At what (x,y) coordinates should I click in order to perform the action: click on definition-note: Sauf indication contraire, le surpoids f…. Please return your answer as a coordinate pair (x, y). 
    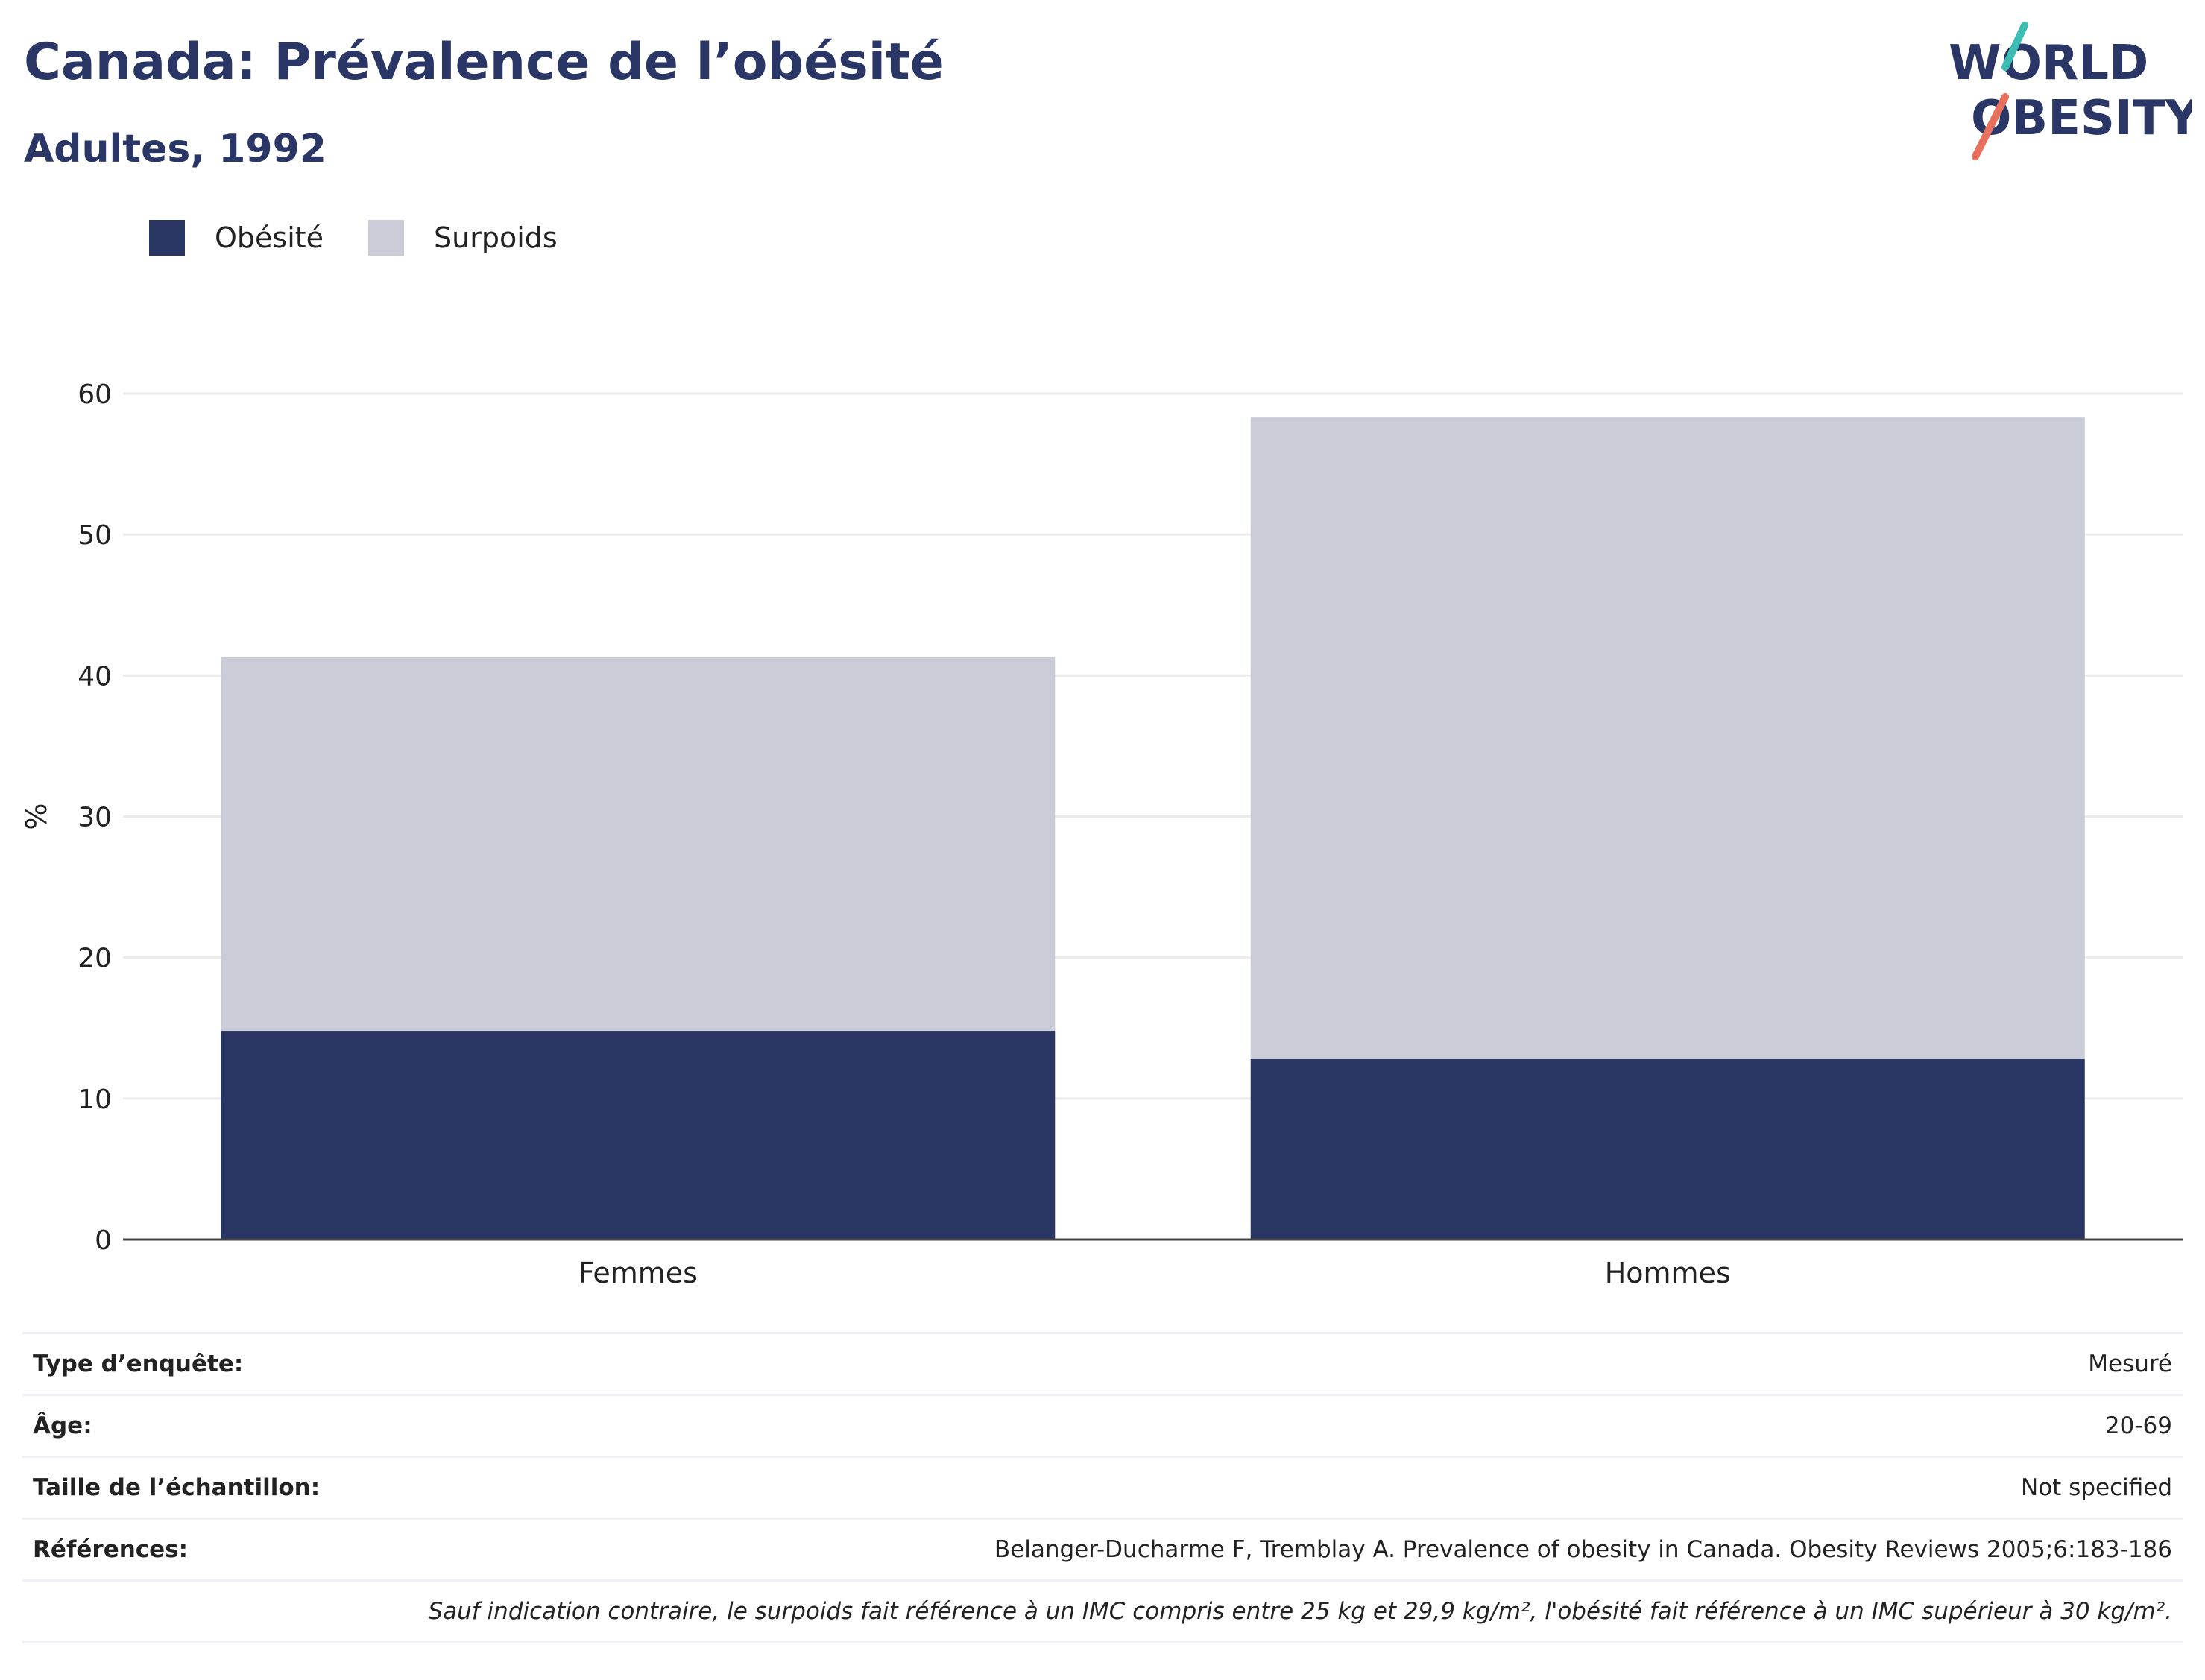
    Looking at the image, I should click on (1102, 1612).